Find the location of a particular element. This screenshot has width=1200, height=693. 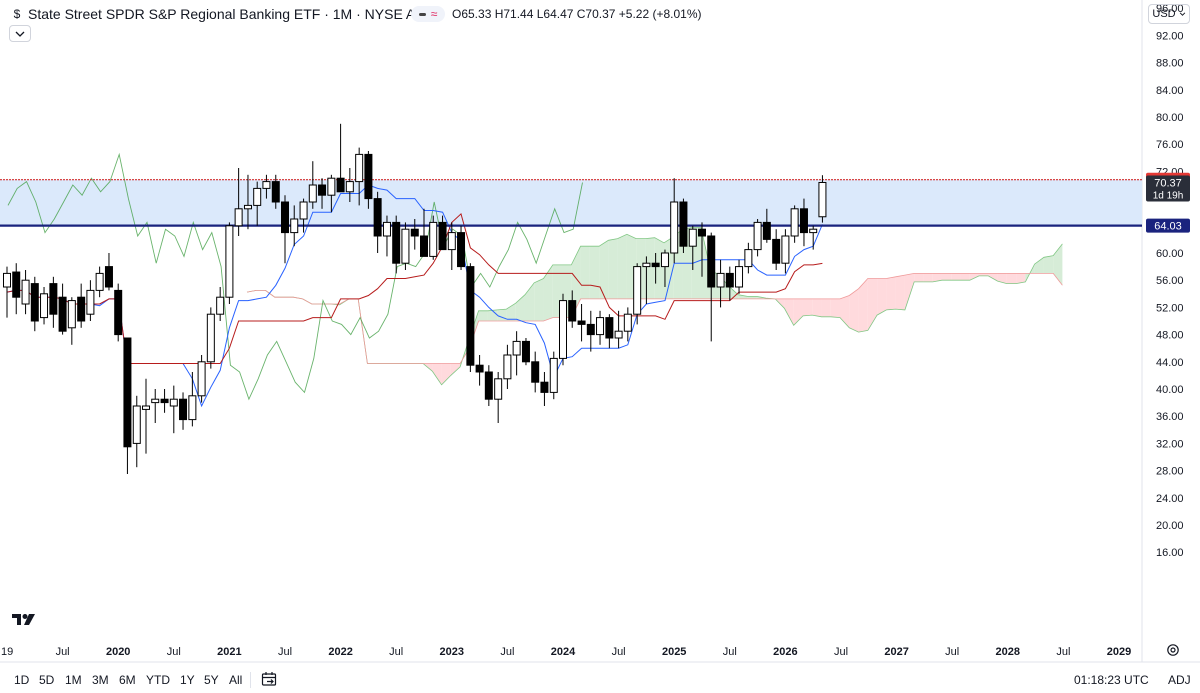

x-tick-label: 2023 is located at coordinates (452, 652).